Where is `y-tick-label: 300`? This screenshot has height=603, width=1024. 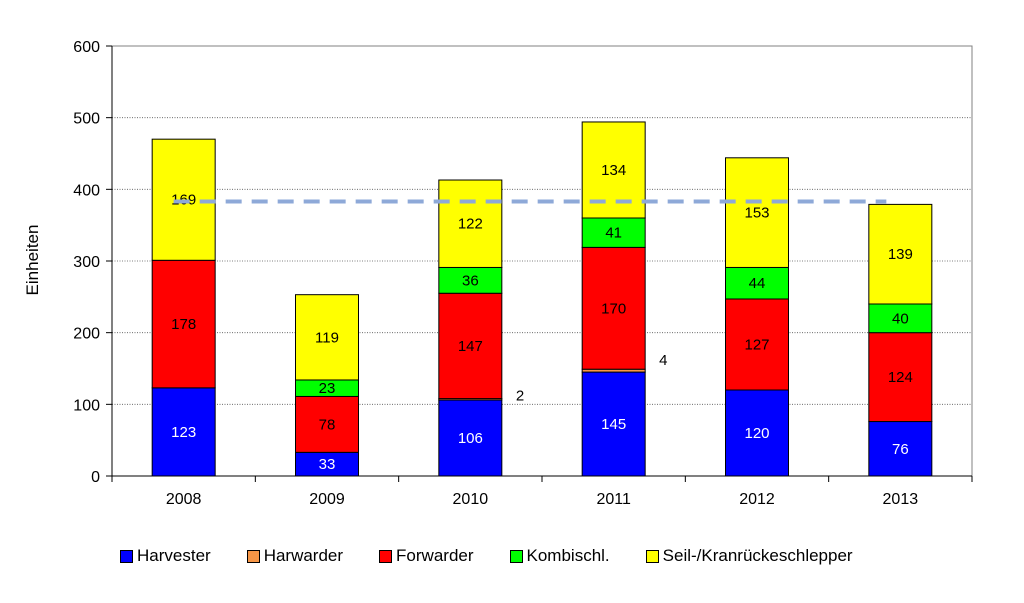 y-tick-label: 300 is located at coordinates (86, 262).